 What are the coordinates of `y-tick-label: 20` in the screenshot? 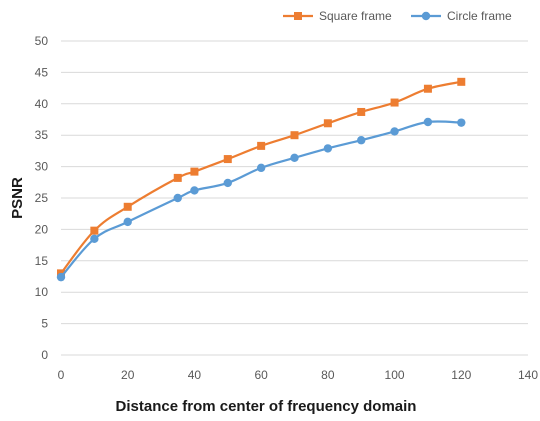 It's located at (42, 229).